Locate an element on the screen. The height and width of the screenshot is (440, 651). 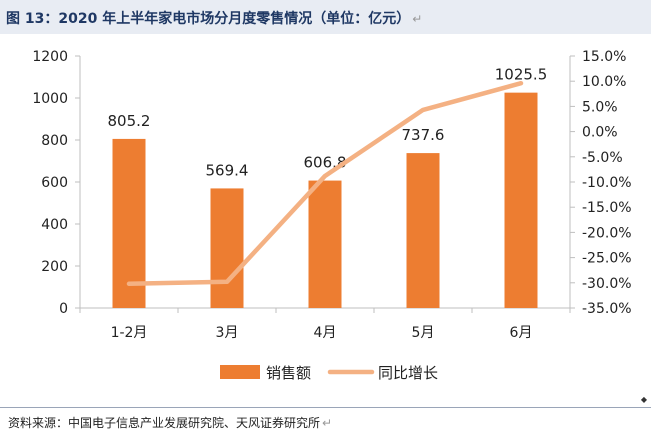
legend-label-sales: 销售额 is located at coordinates (288, 373).